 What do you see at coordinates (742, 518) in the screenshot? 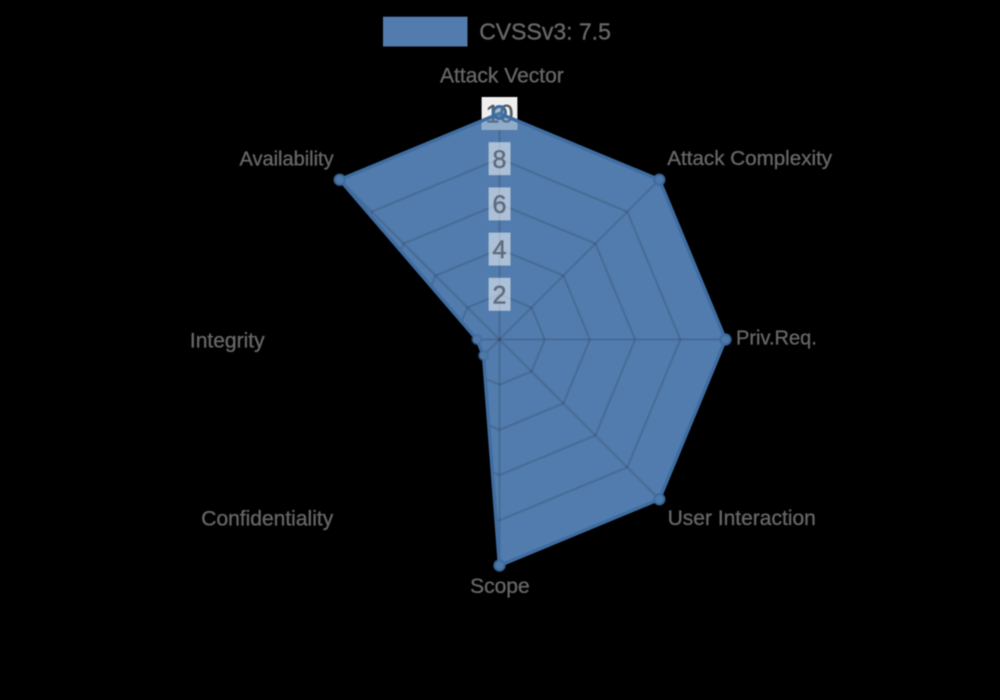
I see `svg-text: User Interaction` at bounding box center [742, 518].